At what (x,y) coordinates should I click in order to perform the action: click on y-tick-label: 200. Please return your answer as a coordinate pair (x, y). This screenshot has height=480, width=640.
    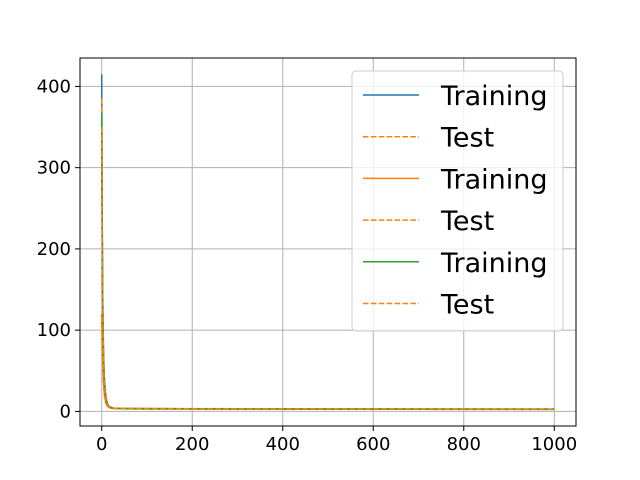
    Looking at the image, I should click on (54, 249).